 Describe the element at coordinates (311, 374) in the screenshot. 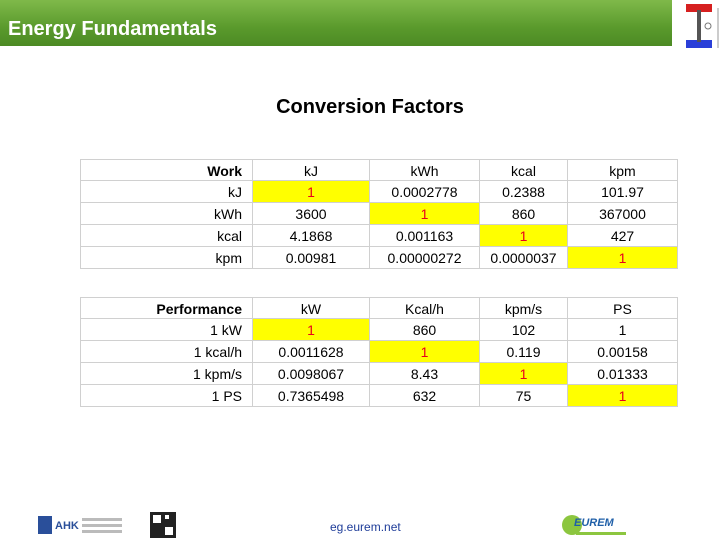

I see `table-cell: 0.0098067` at that location.